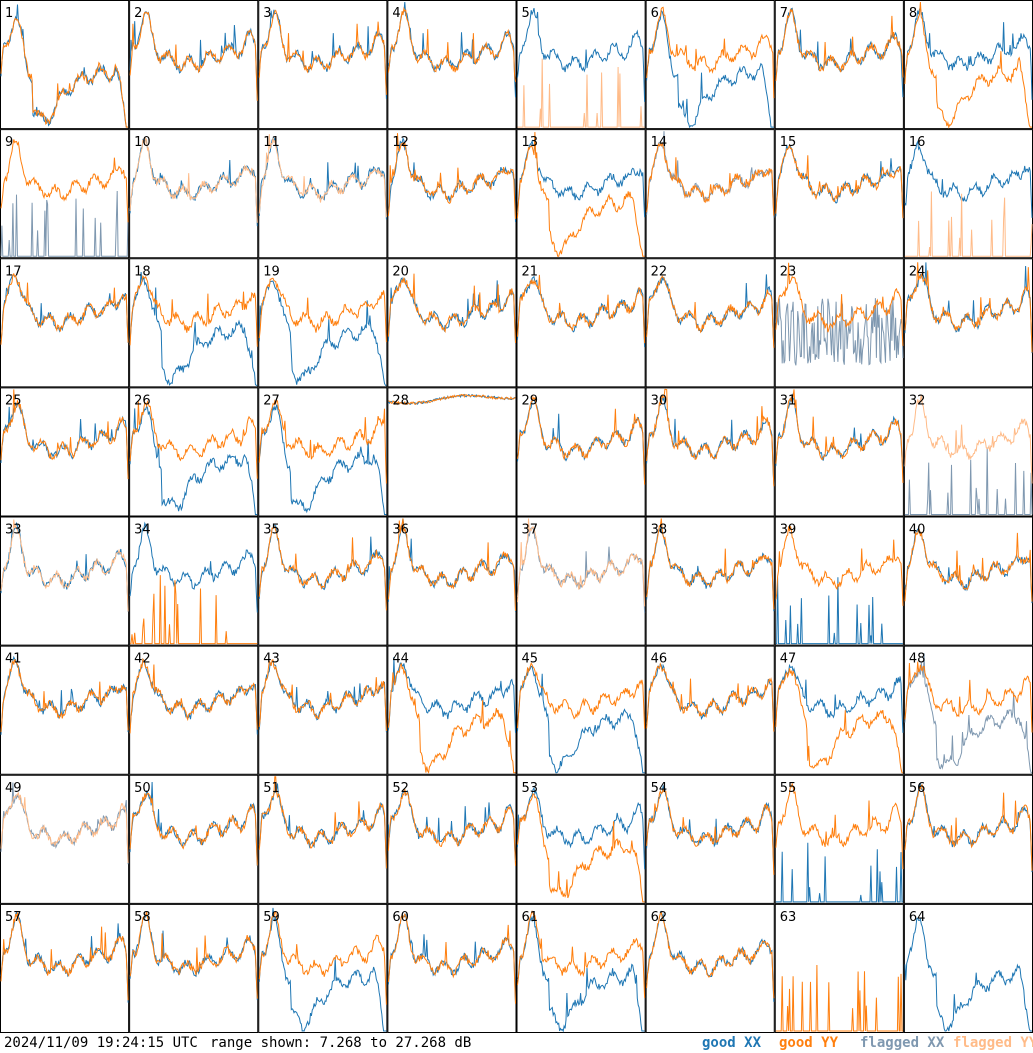 Image resolution: width=1033 pixels, height=1053 pixels. I want to click on panel-13: 13, so click(581, 194).